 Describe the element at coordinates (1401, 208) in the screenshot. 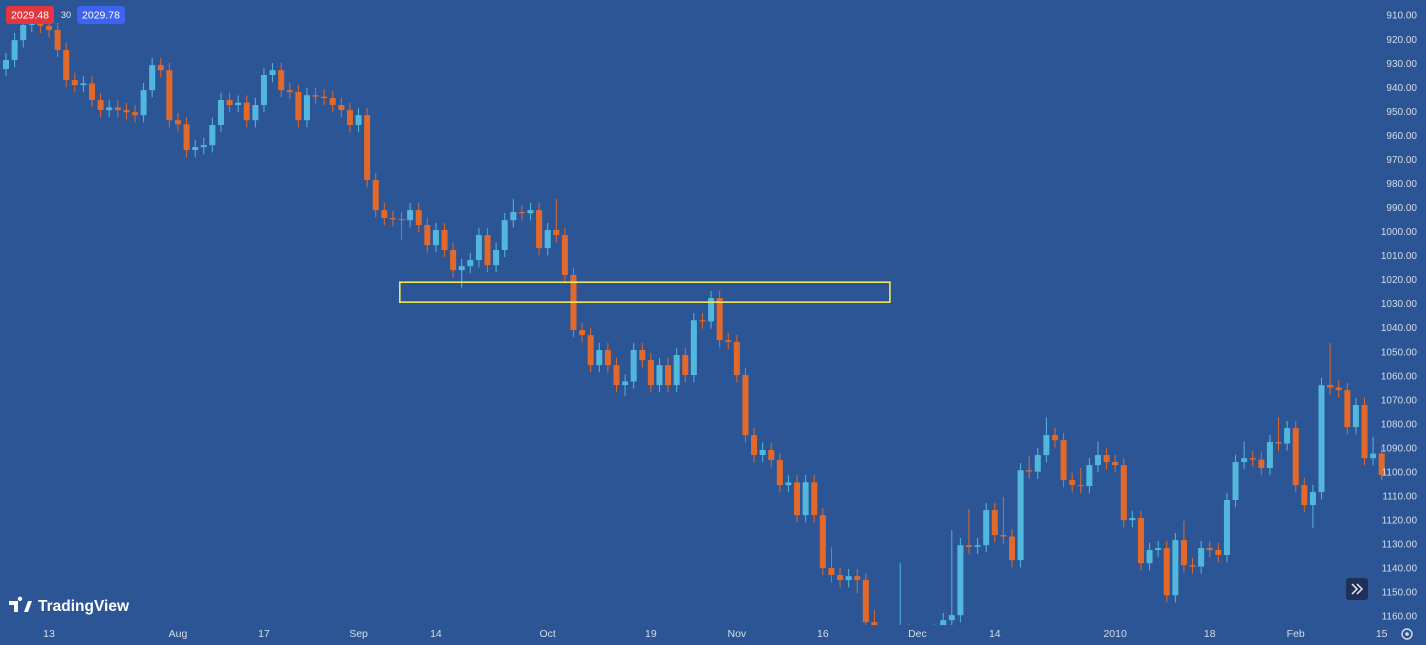

I see `y-tick-label: 990.00` at that location.